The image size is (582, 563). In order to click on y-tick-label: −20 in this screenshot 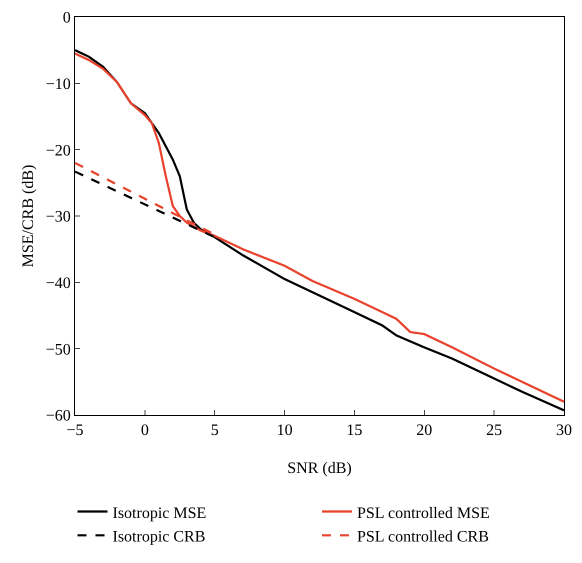, I will do `click(58, 151)`.